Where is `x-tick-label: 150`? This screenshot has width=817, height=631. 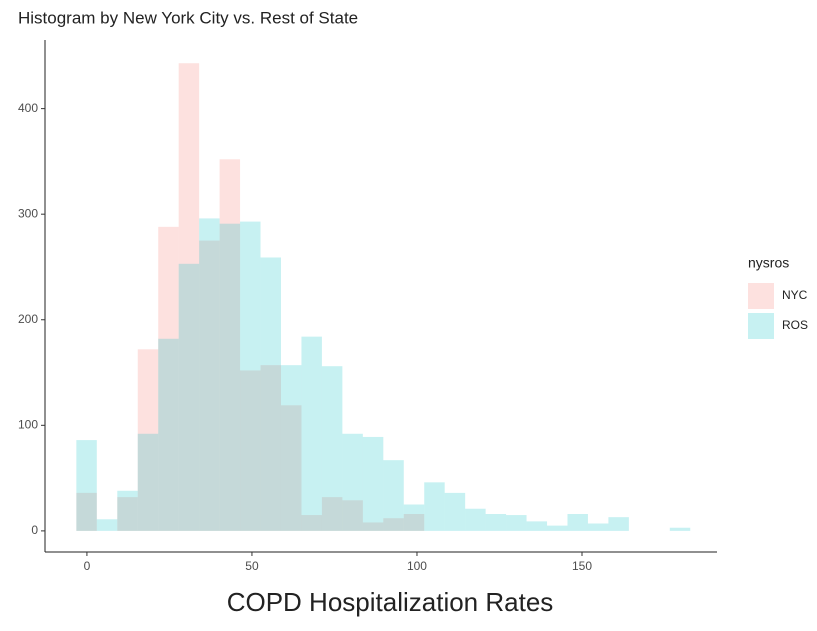 x-tick-label: 150 is located at coordinates (582, 566).